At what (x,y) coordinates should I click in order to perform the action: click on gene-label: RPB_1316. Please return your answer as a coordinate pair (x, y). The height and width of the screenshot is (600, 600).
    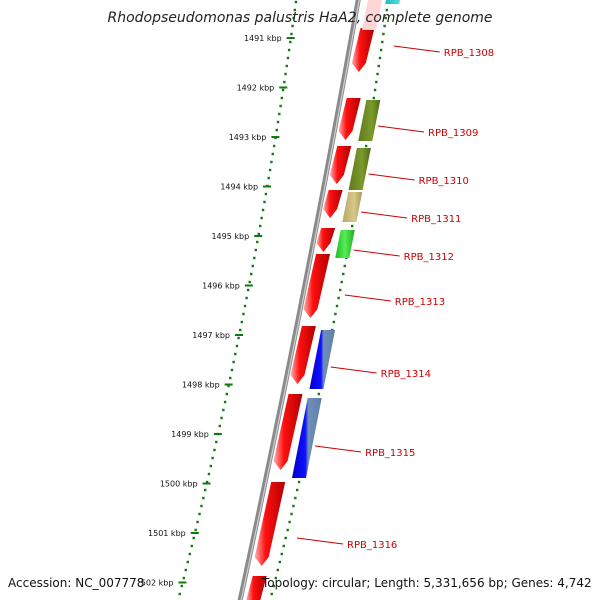
    Looking at the image, I should click on (372, 545).